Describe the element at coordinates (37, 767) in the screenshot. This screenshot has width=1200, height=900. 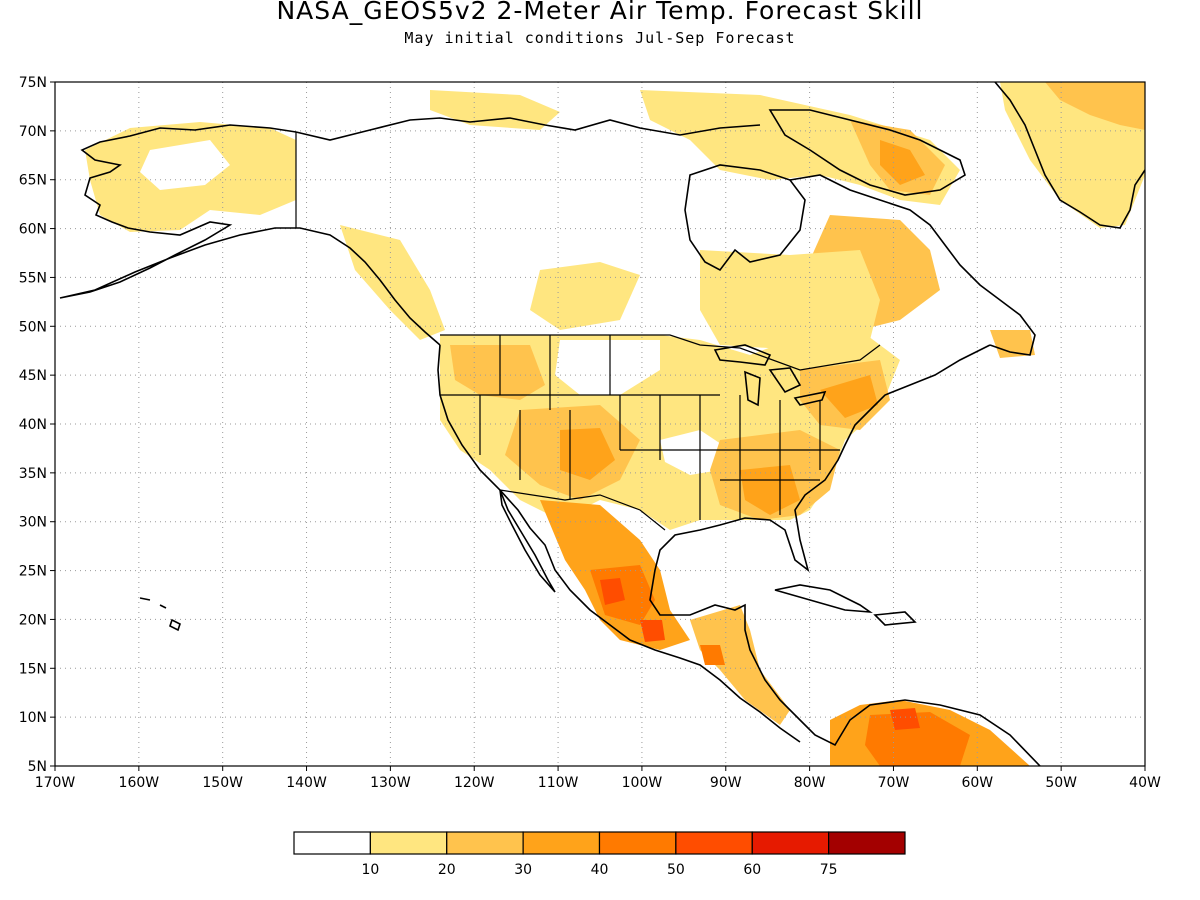
I see `lat-tick-label: 5N` at that location.